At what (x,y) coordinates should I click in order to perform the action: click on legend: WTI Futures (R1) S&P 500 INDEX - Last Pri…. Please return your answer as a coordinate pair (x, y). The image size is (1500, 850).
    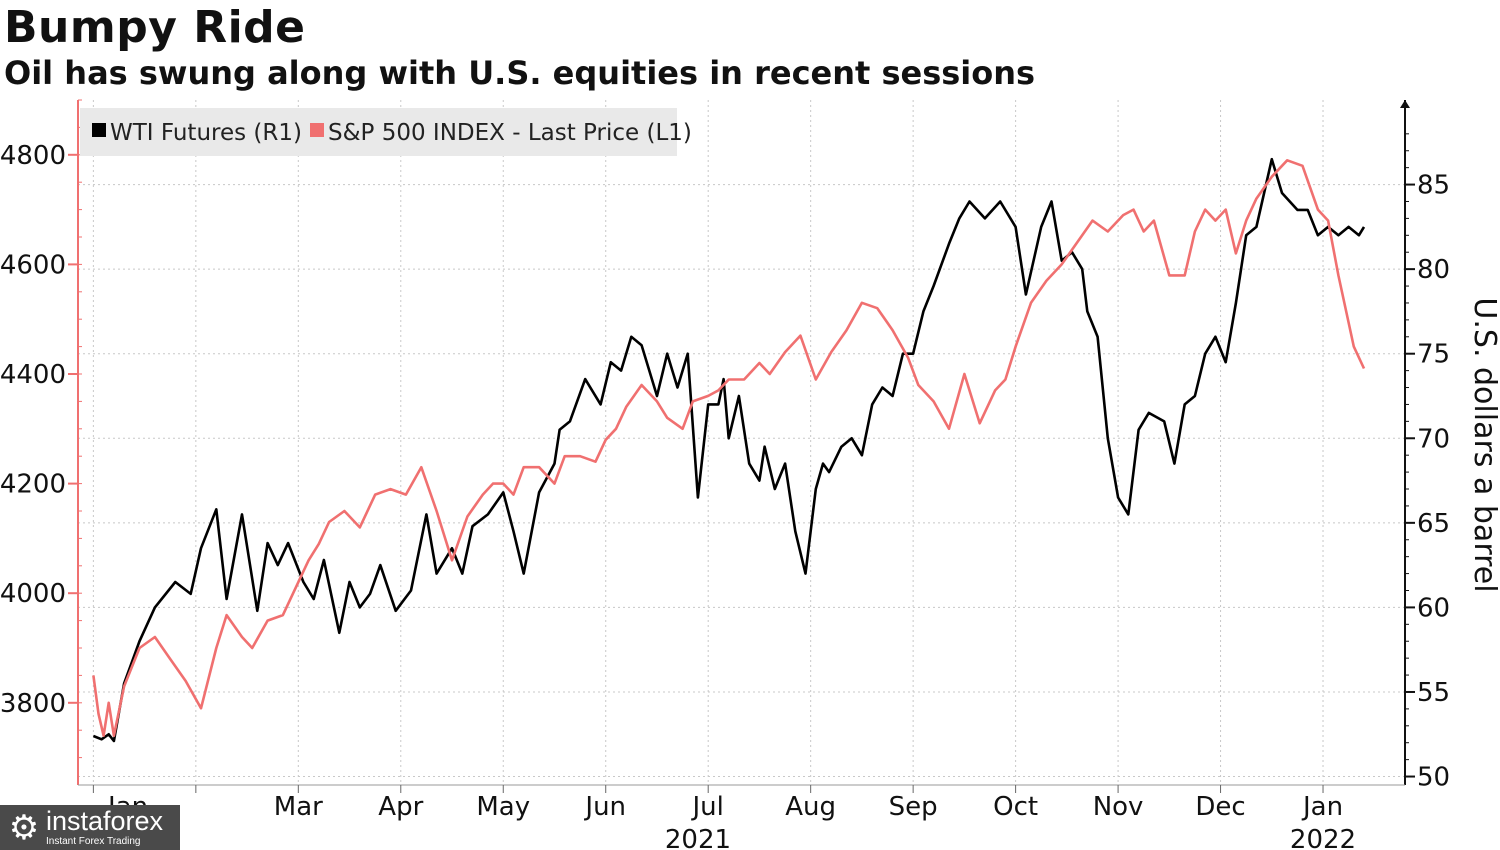
    Looking at the image, I should click on (386, 132).